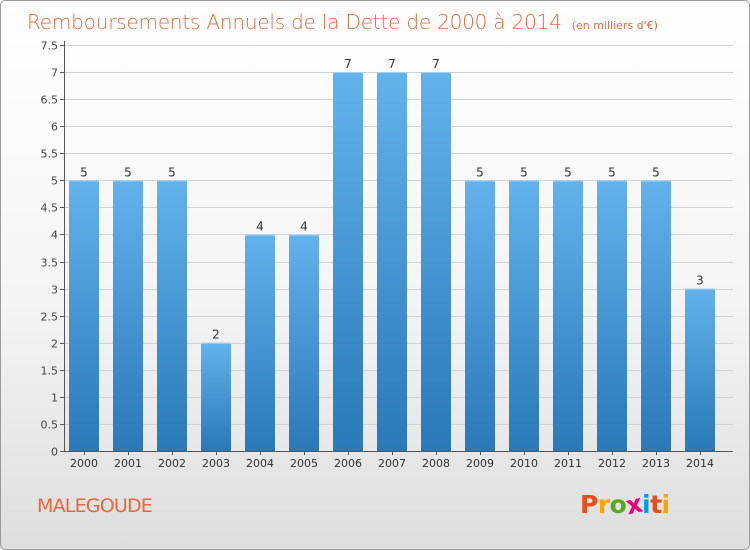  Describe the element at coordinates (54, 235) in the screenshot. I see `y-tick-label: 4` at that location.